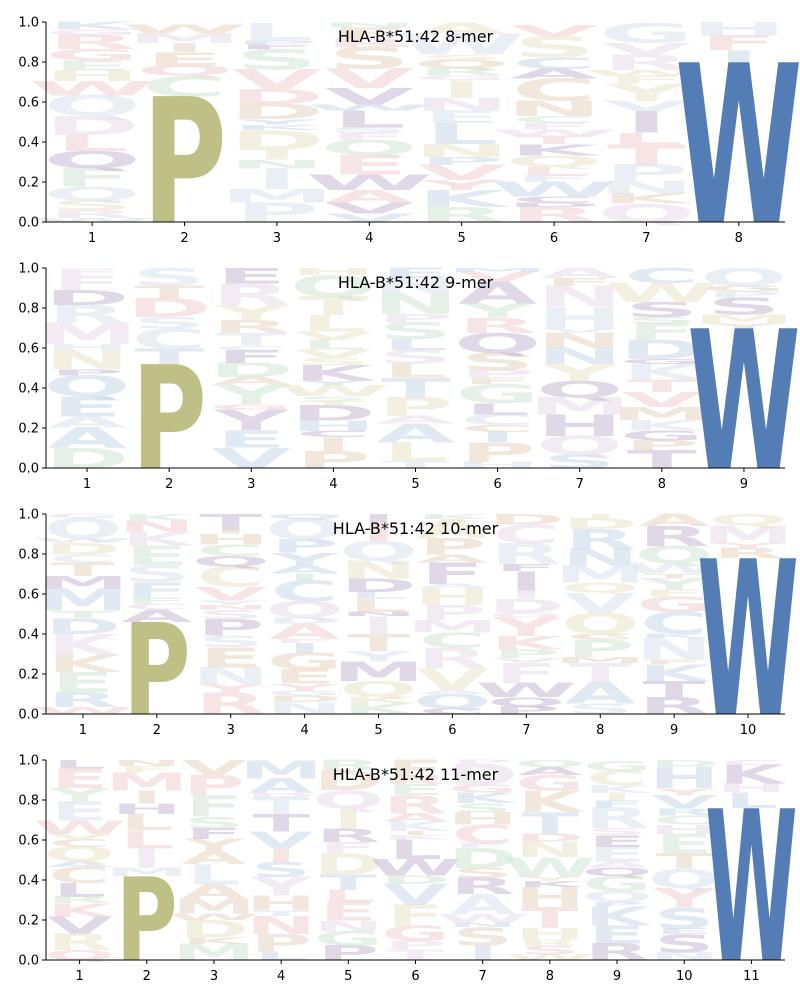  Describe the element at coordinates (92, 143) in the screenshot. I see `faint-letter: L` at that location.